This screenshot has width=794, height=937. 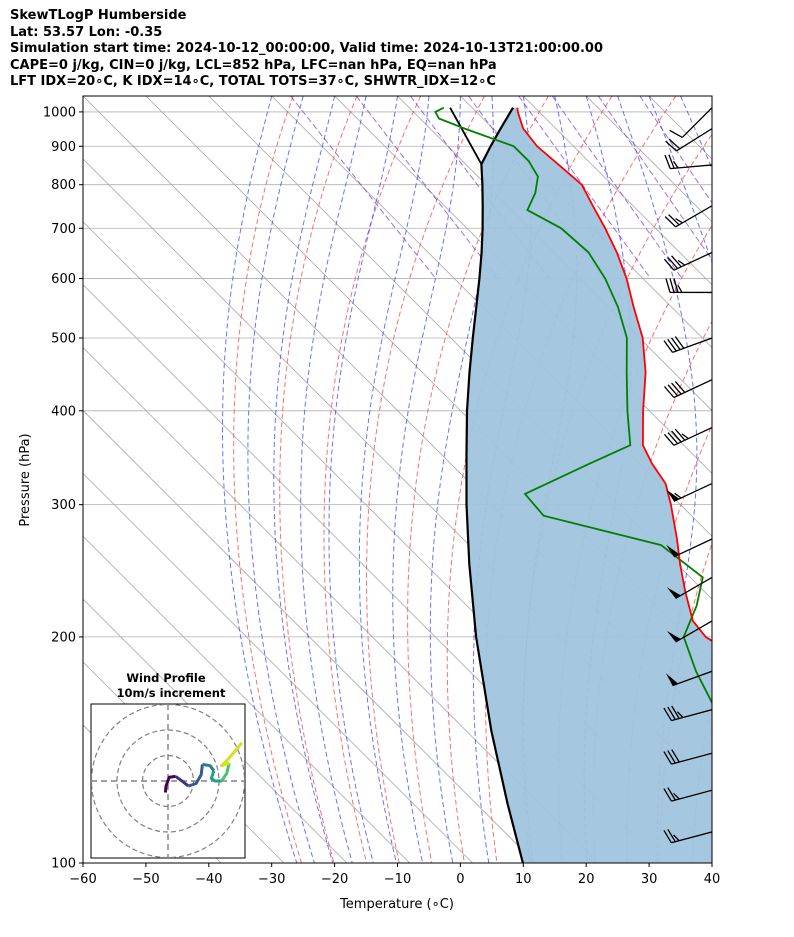 I want to click on x-axis-ticks: −60 −50 −40 −30 −20 −10 0 10 20 30 40, so click(x=394, y=875).